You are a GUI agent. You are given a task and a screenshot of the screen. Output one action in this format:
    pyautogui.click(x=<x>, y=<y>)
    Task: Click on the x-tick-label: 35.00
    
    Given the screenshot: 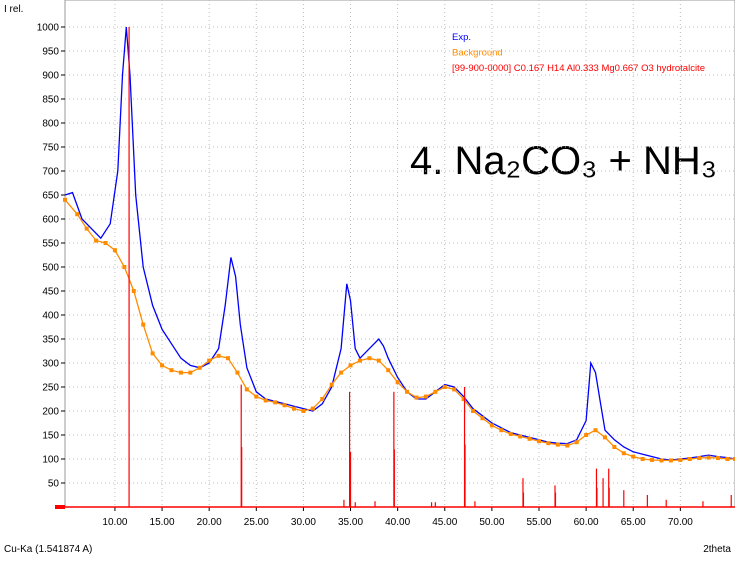 What is the action you would take?
    pyautogui.click(x=350, y=522)
    